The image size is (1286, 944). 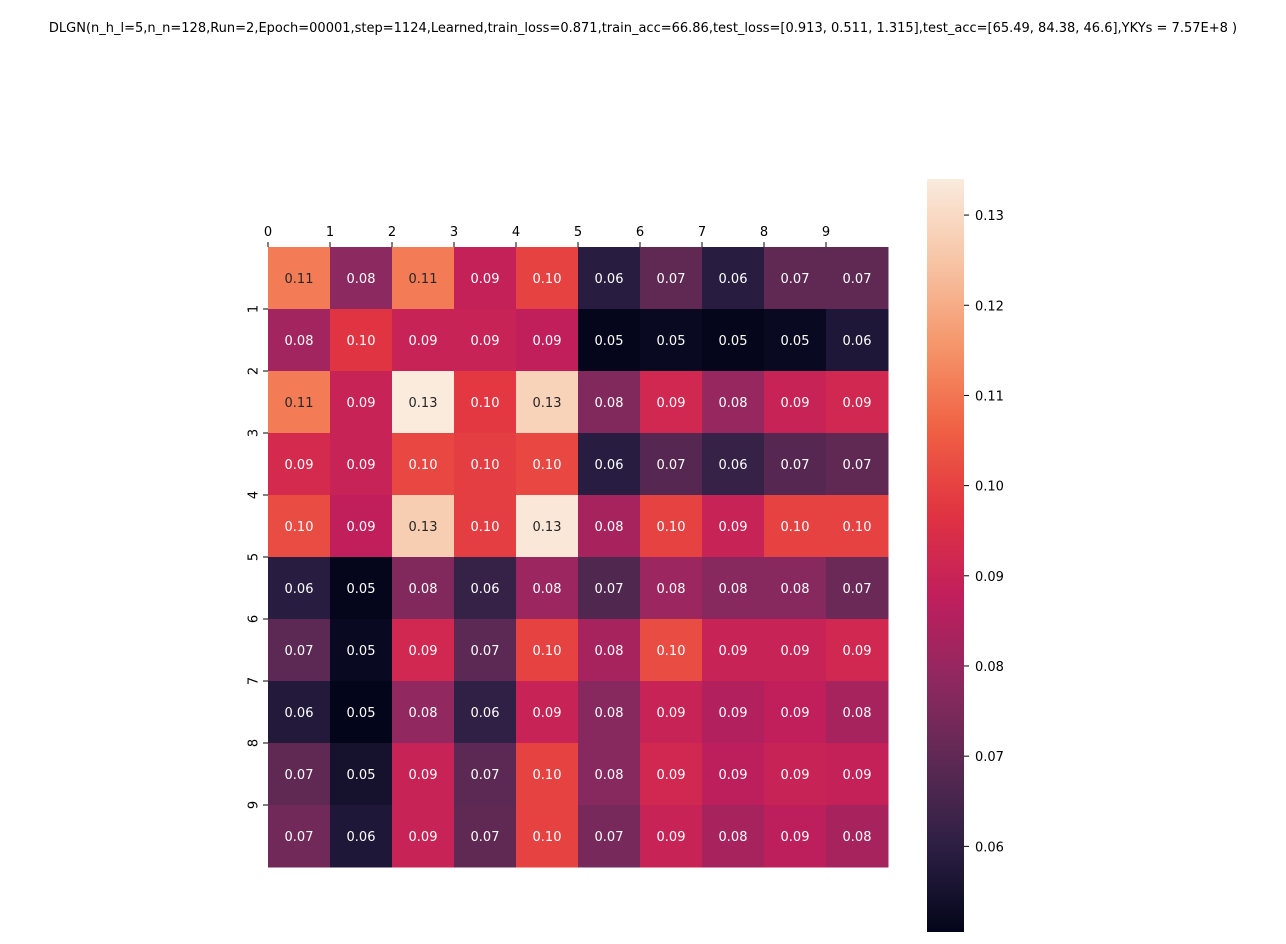 I want to click on colorbar: 0.06 0.07 0.08 0.09 0.10 0.11 0.12 0.13, so click(x=965, y=555).